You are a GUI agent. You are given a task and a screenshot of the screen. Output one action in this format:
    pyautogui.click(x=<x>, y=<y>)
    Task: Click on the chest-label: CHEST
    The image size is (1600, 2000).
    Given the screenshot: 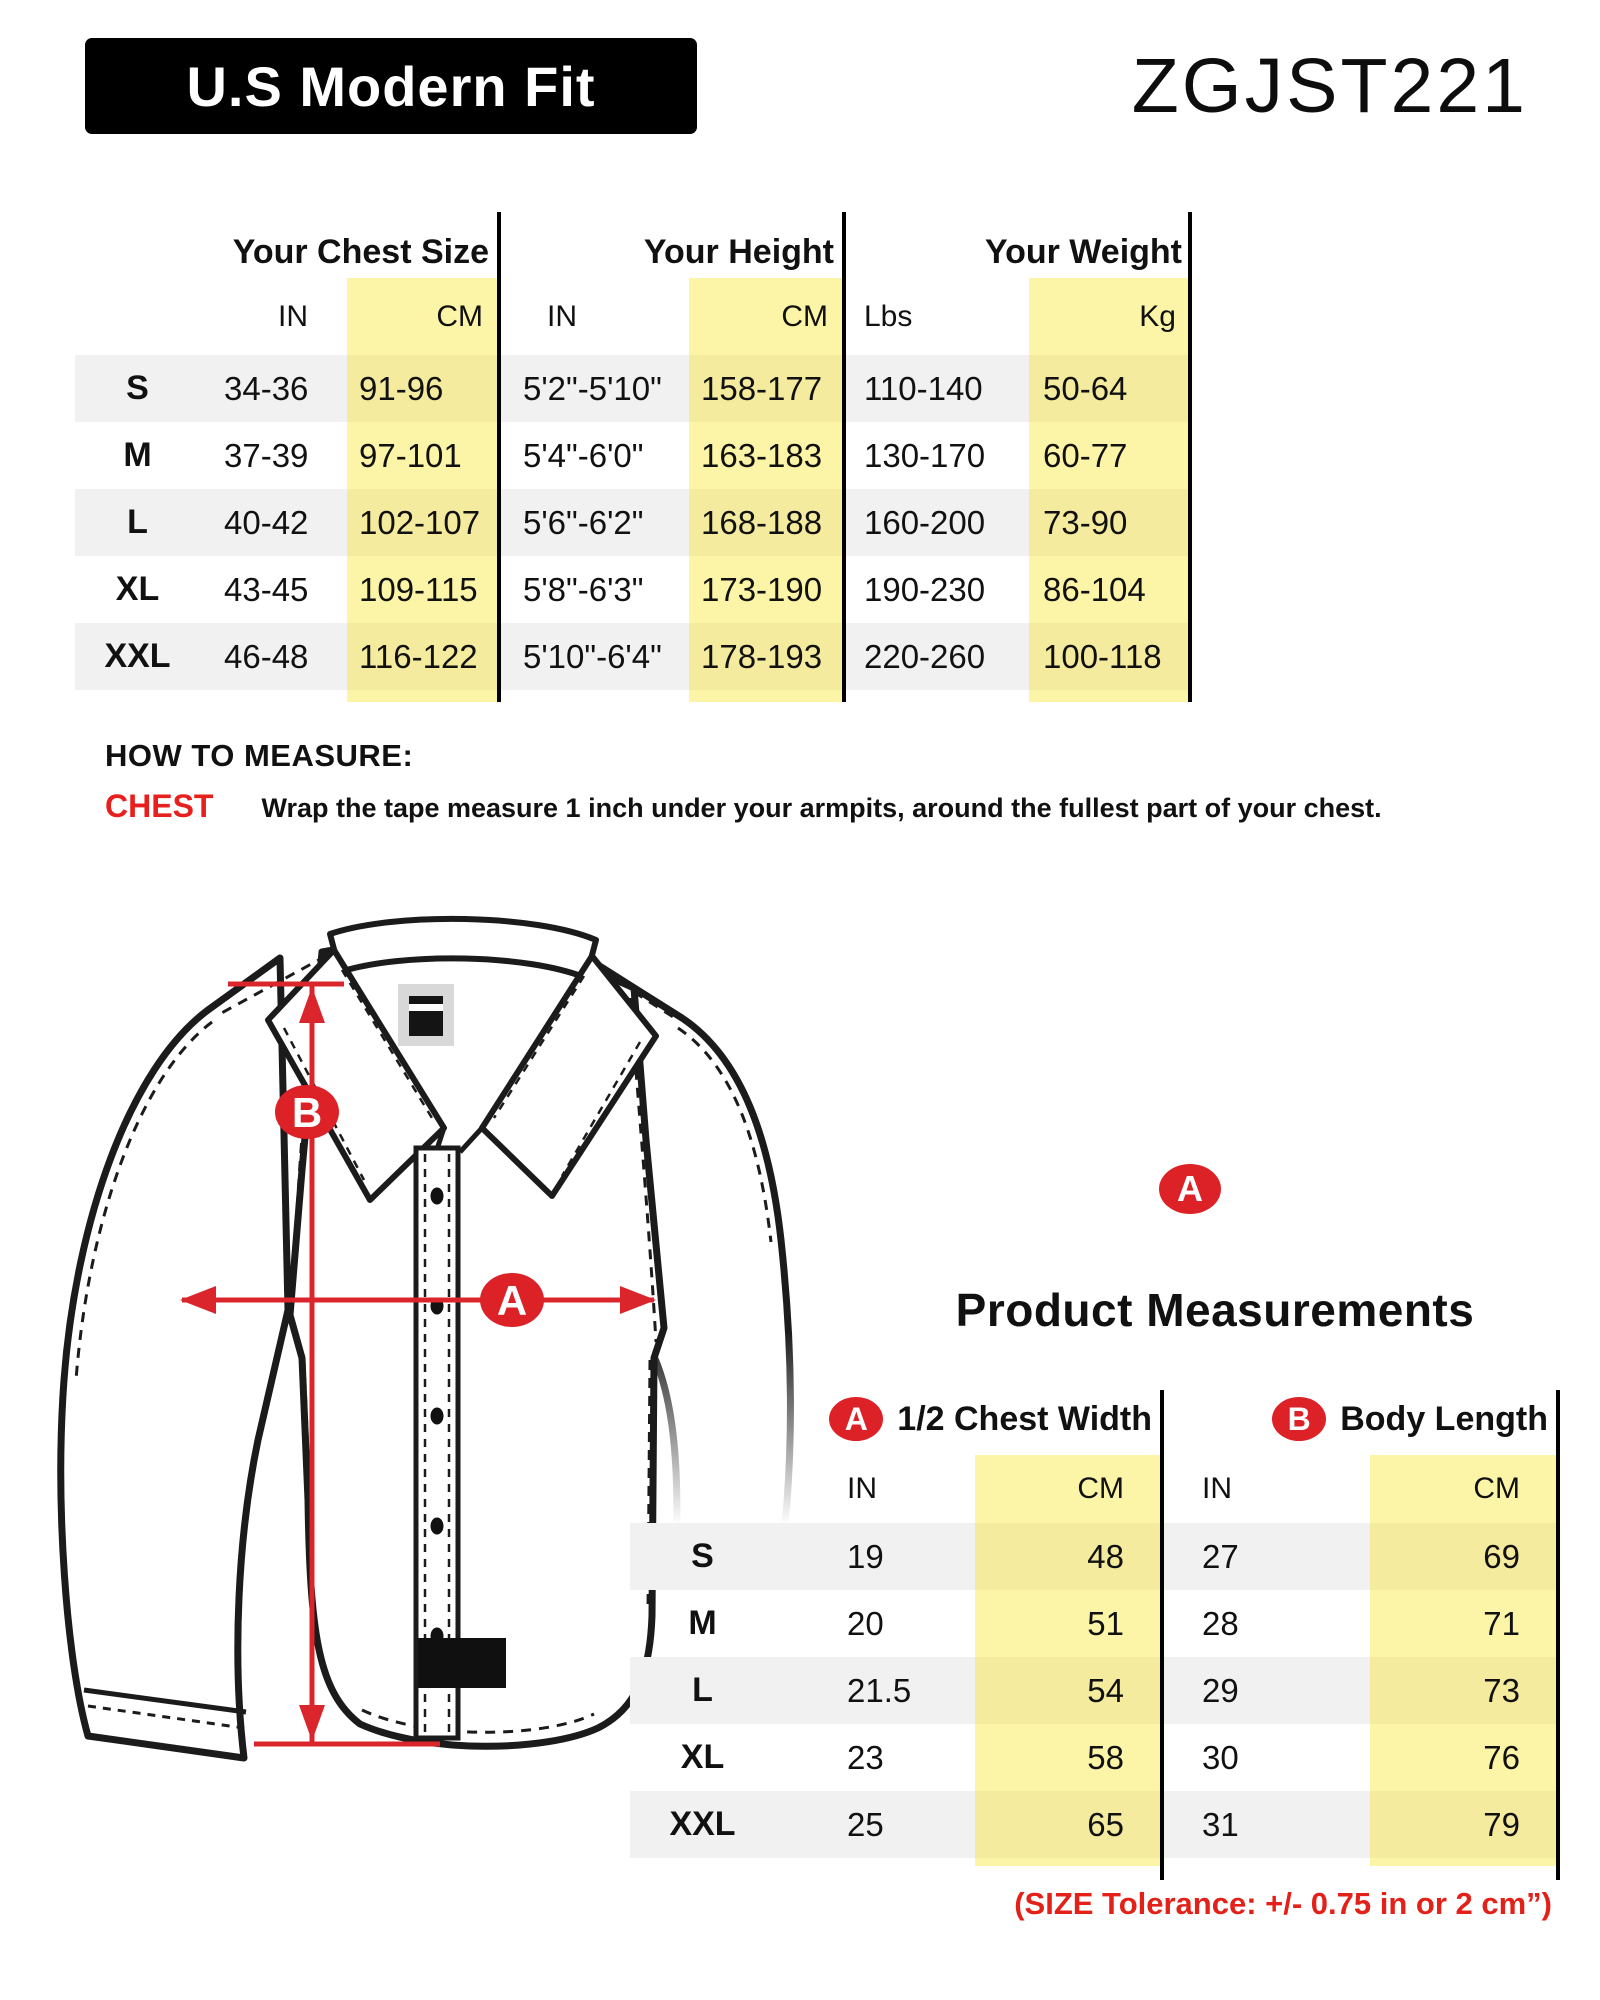 What is the action you would take?
    pyautogui.click(x=159, y=806)
    